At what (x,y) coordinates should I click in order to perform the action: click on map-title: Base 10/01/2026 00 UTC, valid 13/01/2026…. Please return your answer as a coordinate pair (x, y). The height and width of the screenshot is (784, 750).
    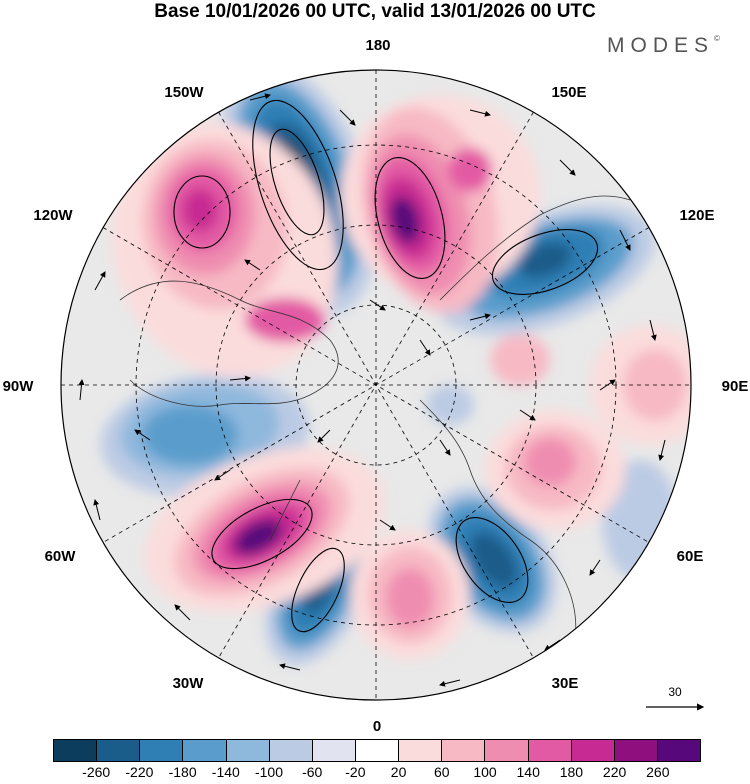
    Looking at the image, I should click on (375, 11).